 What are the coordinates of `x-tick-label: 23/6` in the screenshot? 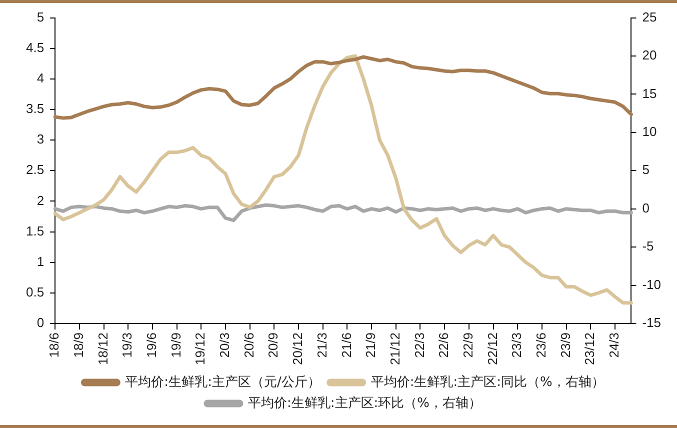 It's located at (541, 345).